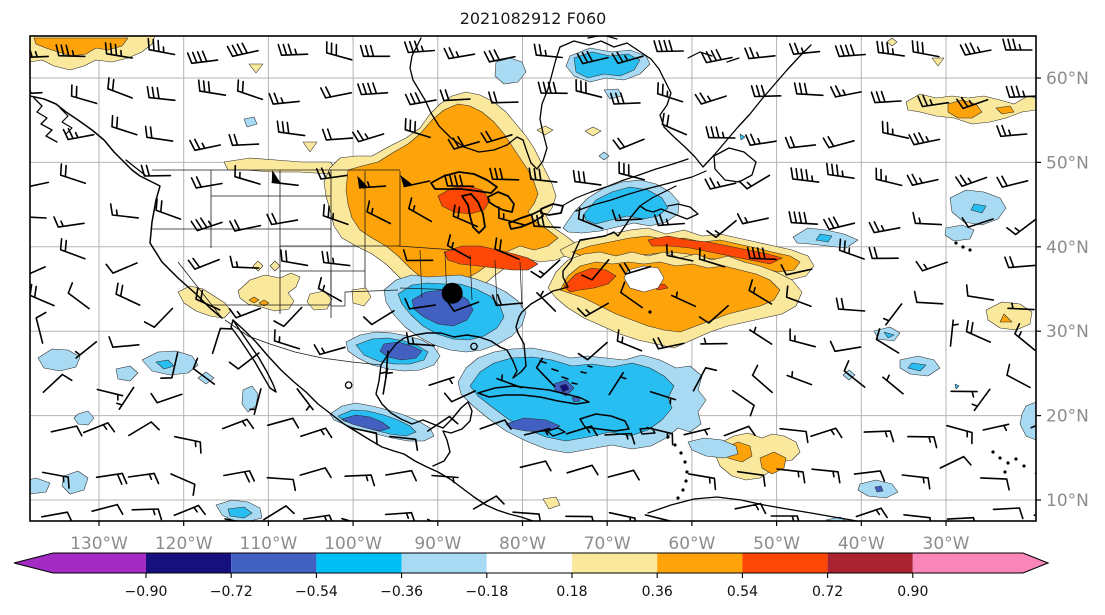 The height and width of the screenshot is (615, 1105). What do you see at coordinates (607, 544) in the screenshot?
I see `x-tick-label: 70°W` at bounding box center [607, 544].